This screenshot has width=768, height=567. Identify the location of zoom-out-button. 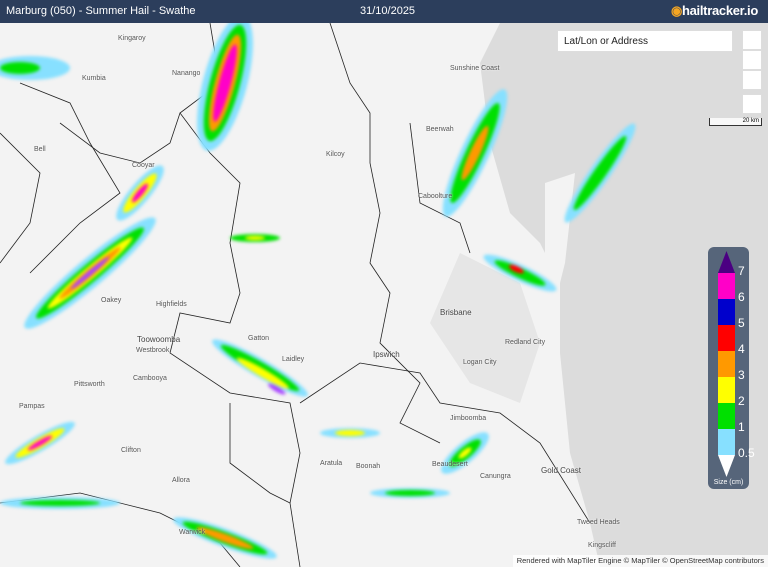
(752, 60).